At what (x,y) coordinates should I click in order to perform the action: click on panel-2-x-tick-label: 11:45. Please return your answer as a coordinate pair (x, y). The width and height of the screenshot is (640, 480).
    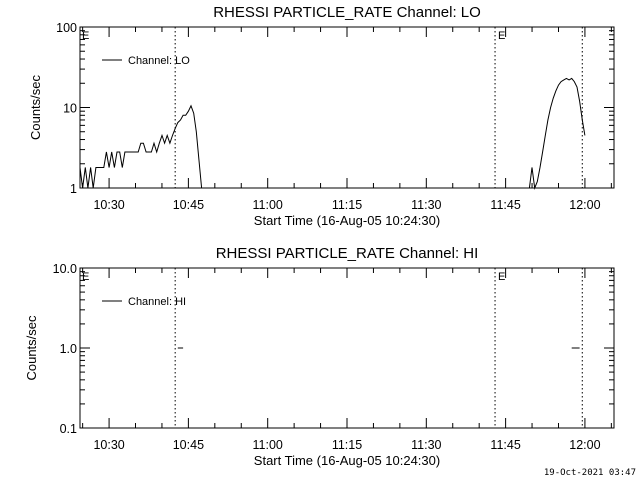
    Looking at the image, I should click on (505, 445).